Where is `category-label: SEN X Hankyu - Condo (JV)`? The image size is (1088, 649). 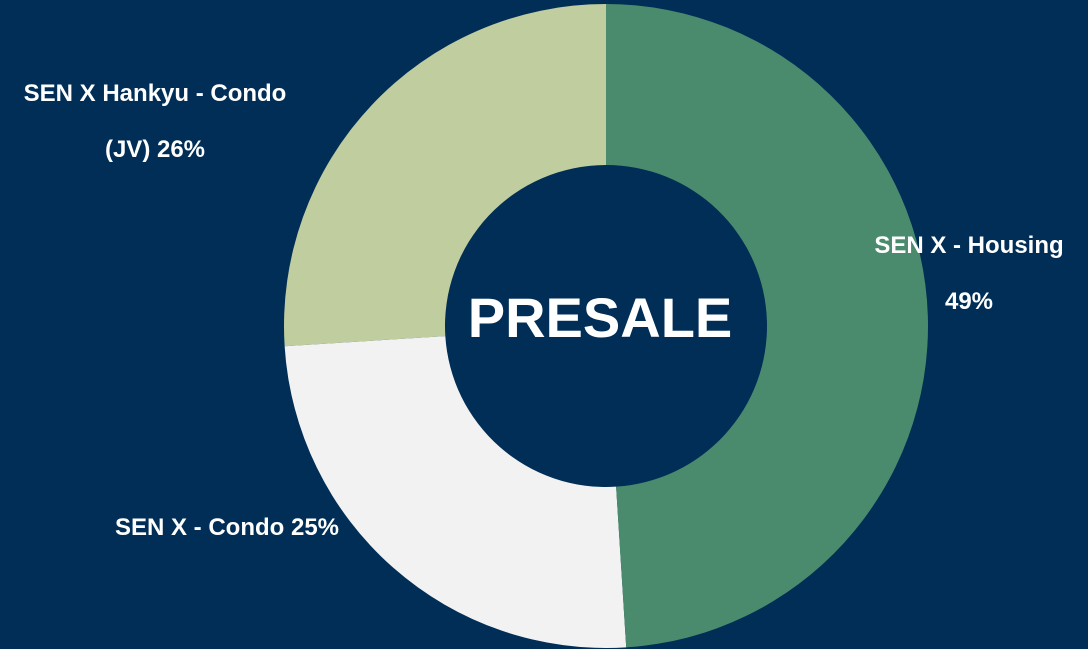 category-label: SEN X Hankyu - Condo (JV) is located at coordinates (155, 121).